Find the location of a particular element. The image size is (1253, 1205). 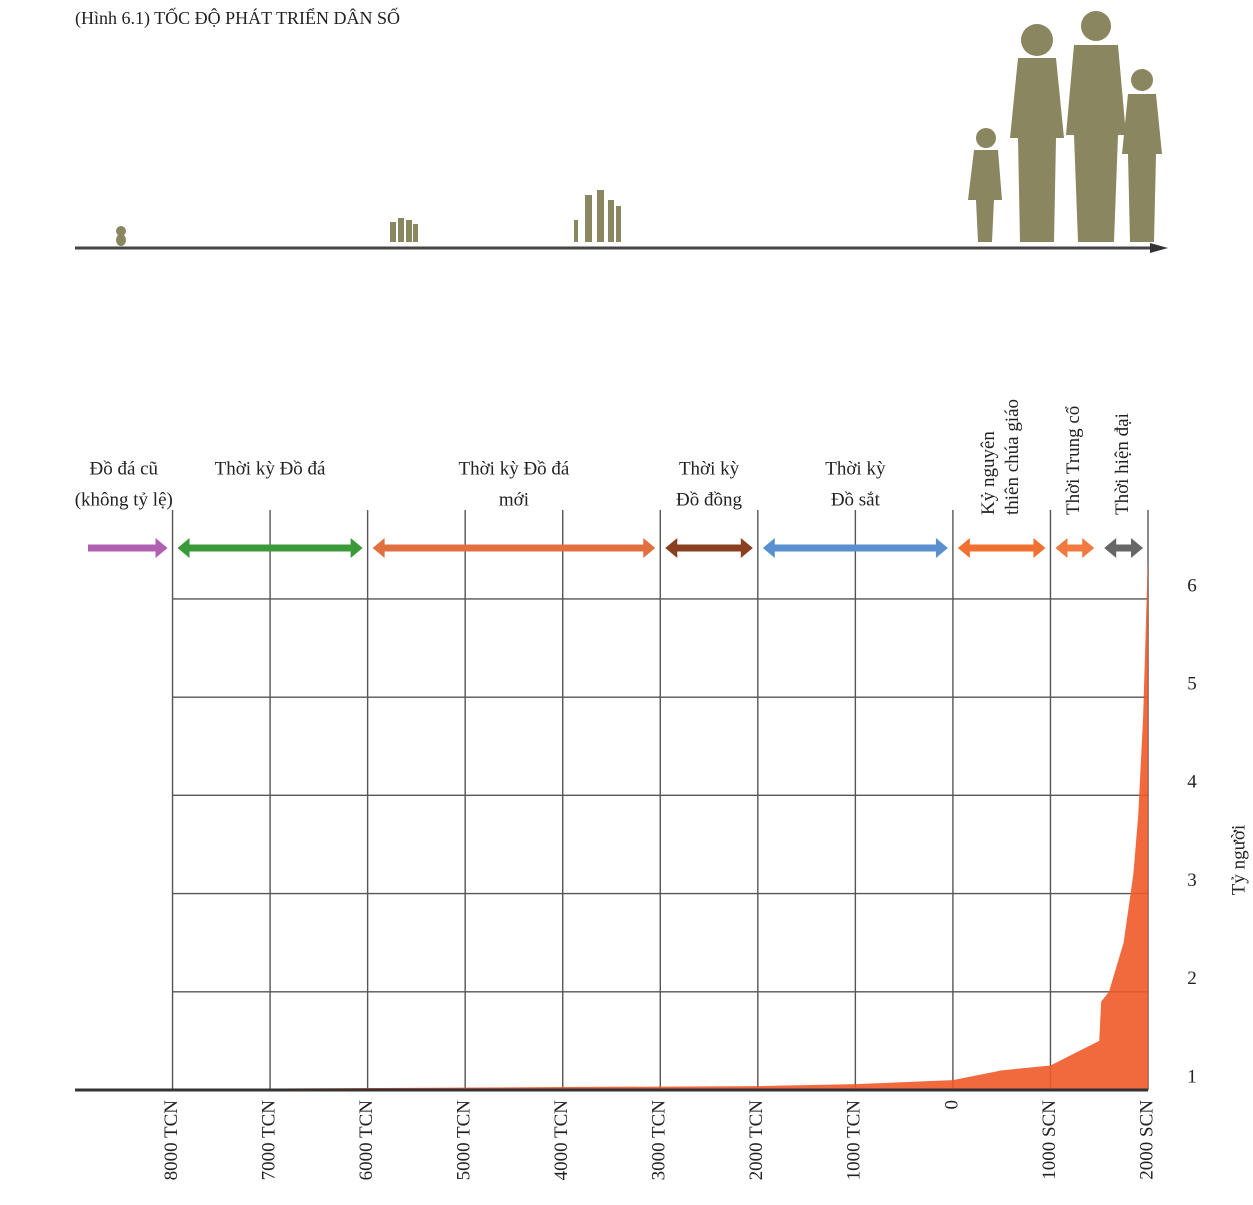

figure-title: (Hình 6.1) TỐC ĐỘ PHÁT TRIỂN DÂN SỐ is located at coordinates (237, 18).